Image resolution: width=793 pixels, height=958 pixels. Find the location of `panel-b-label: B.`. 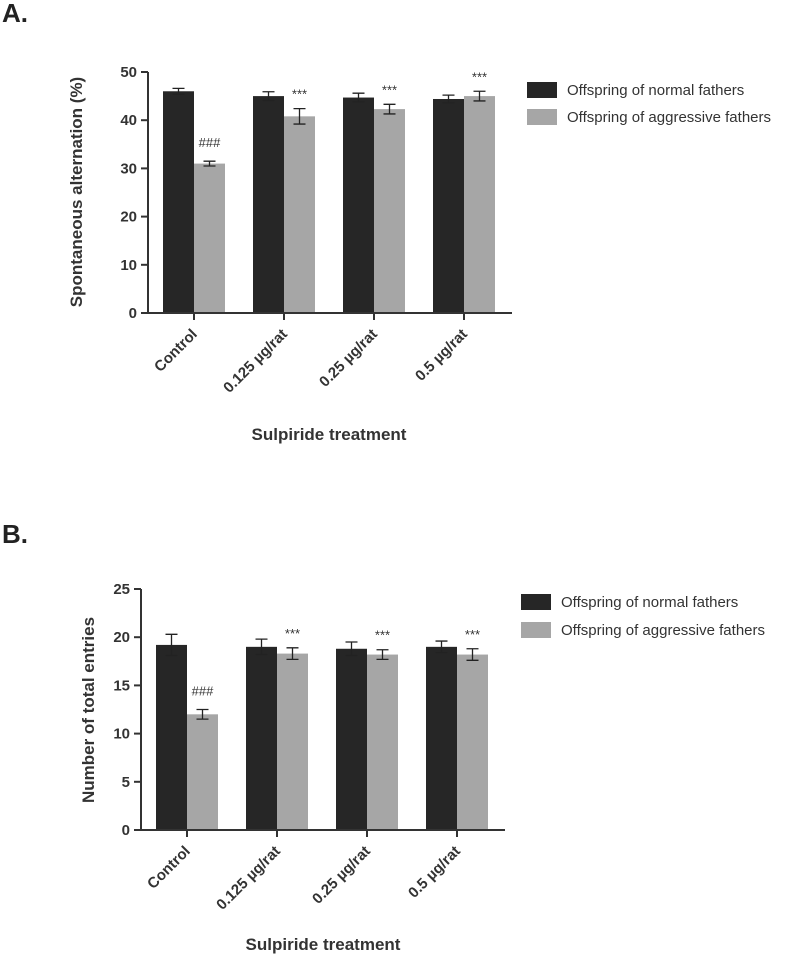

panel-b-label: B. is located at coordinates (15, 534).